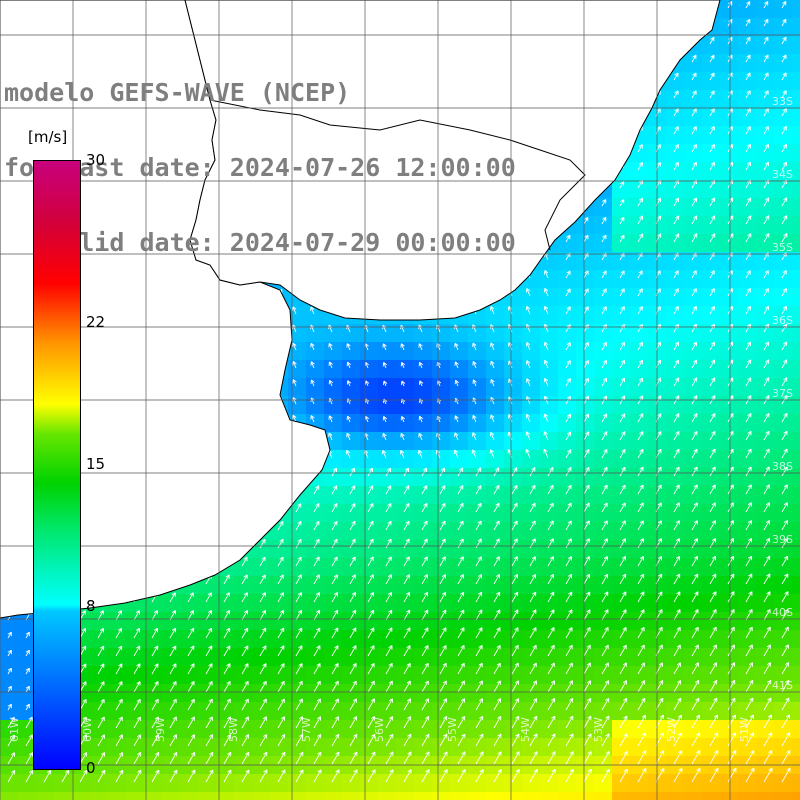 Image resolution: width=800 pixels, height=800 pixels. I want to click on latitude-label: 40S, so click(782, 612).